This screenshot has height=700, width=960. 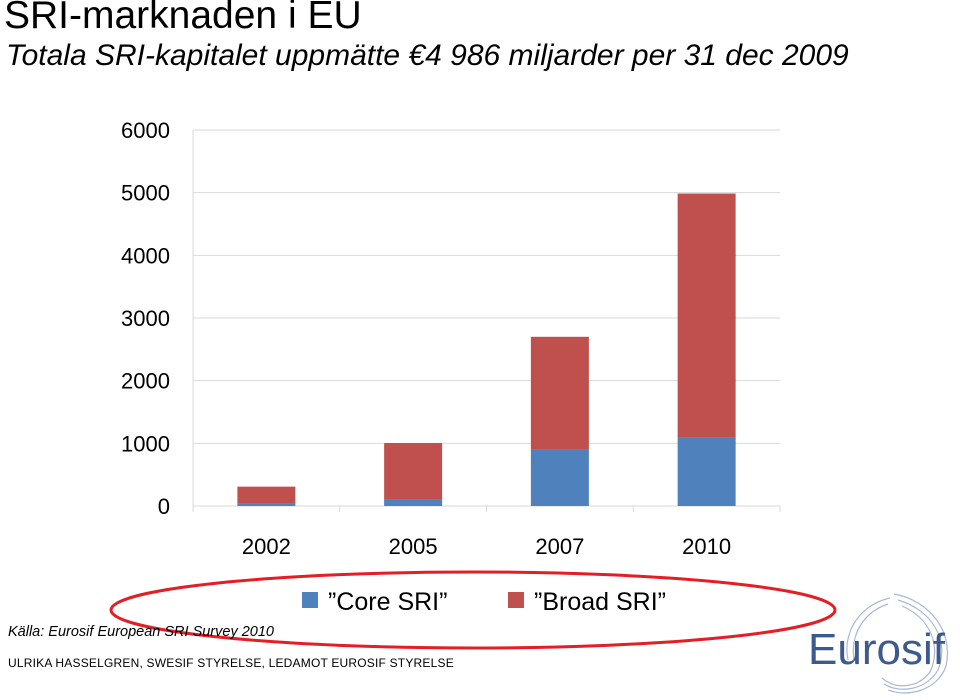 What do you see at coordinates (145, 255) in the screenshot?
I see `y-tick-label: 4000` at bounding box center [145, 255].